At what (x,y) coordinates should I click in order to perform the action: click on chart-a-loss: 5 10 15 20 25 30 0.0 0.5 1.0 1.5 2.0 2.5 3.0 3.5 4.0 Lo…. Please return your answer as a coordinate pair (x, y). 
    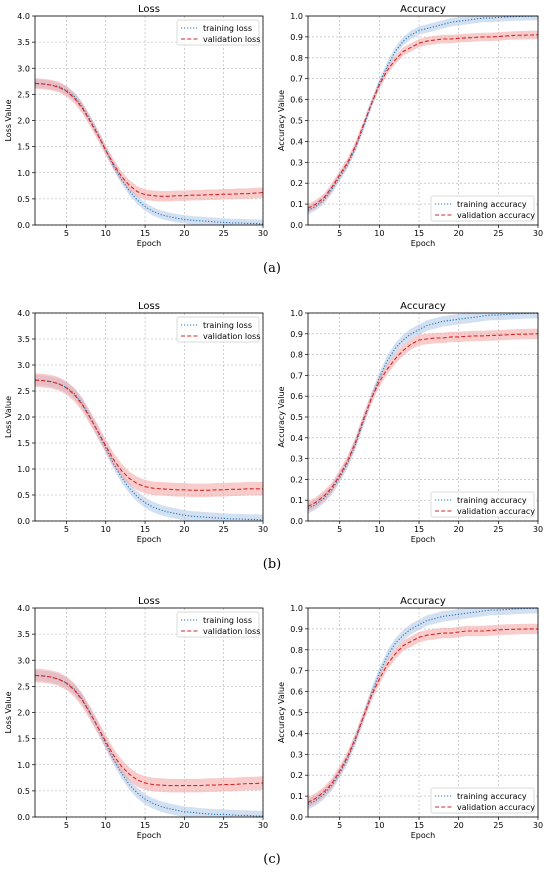
    Looking at the image, I should click on (136, 126).